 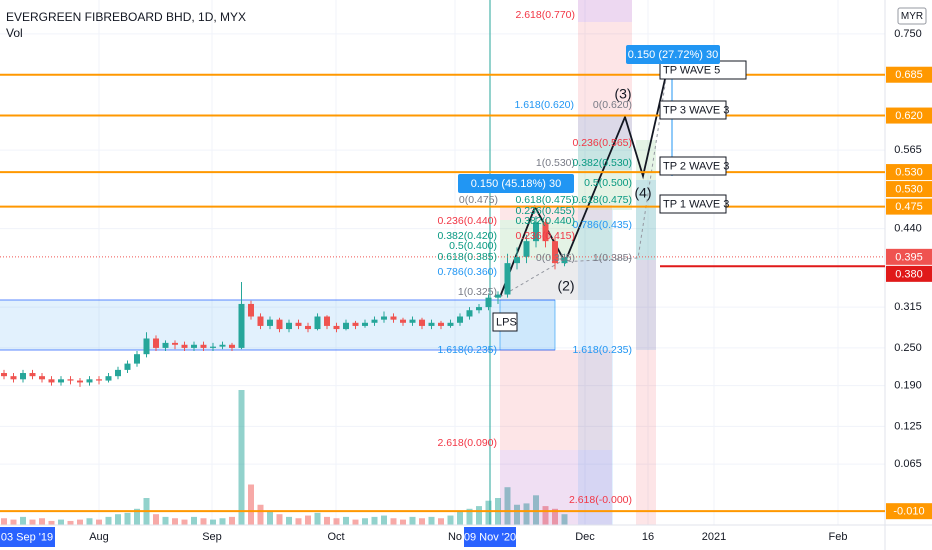 What do you see at coordinates (908, 464) in the screenshot?
I see `y-tick-label: 0.065` at bounding box center [908, 464].